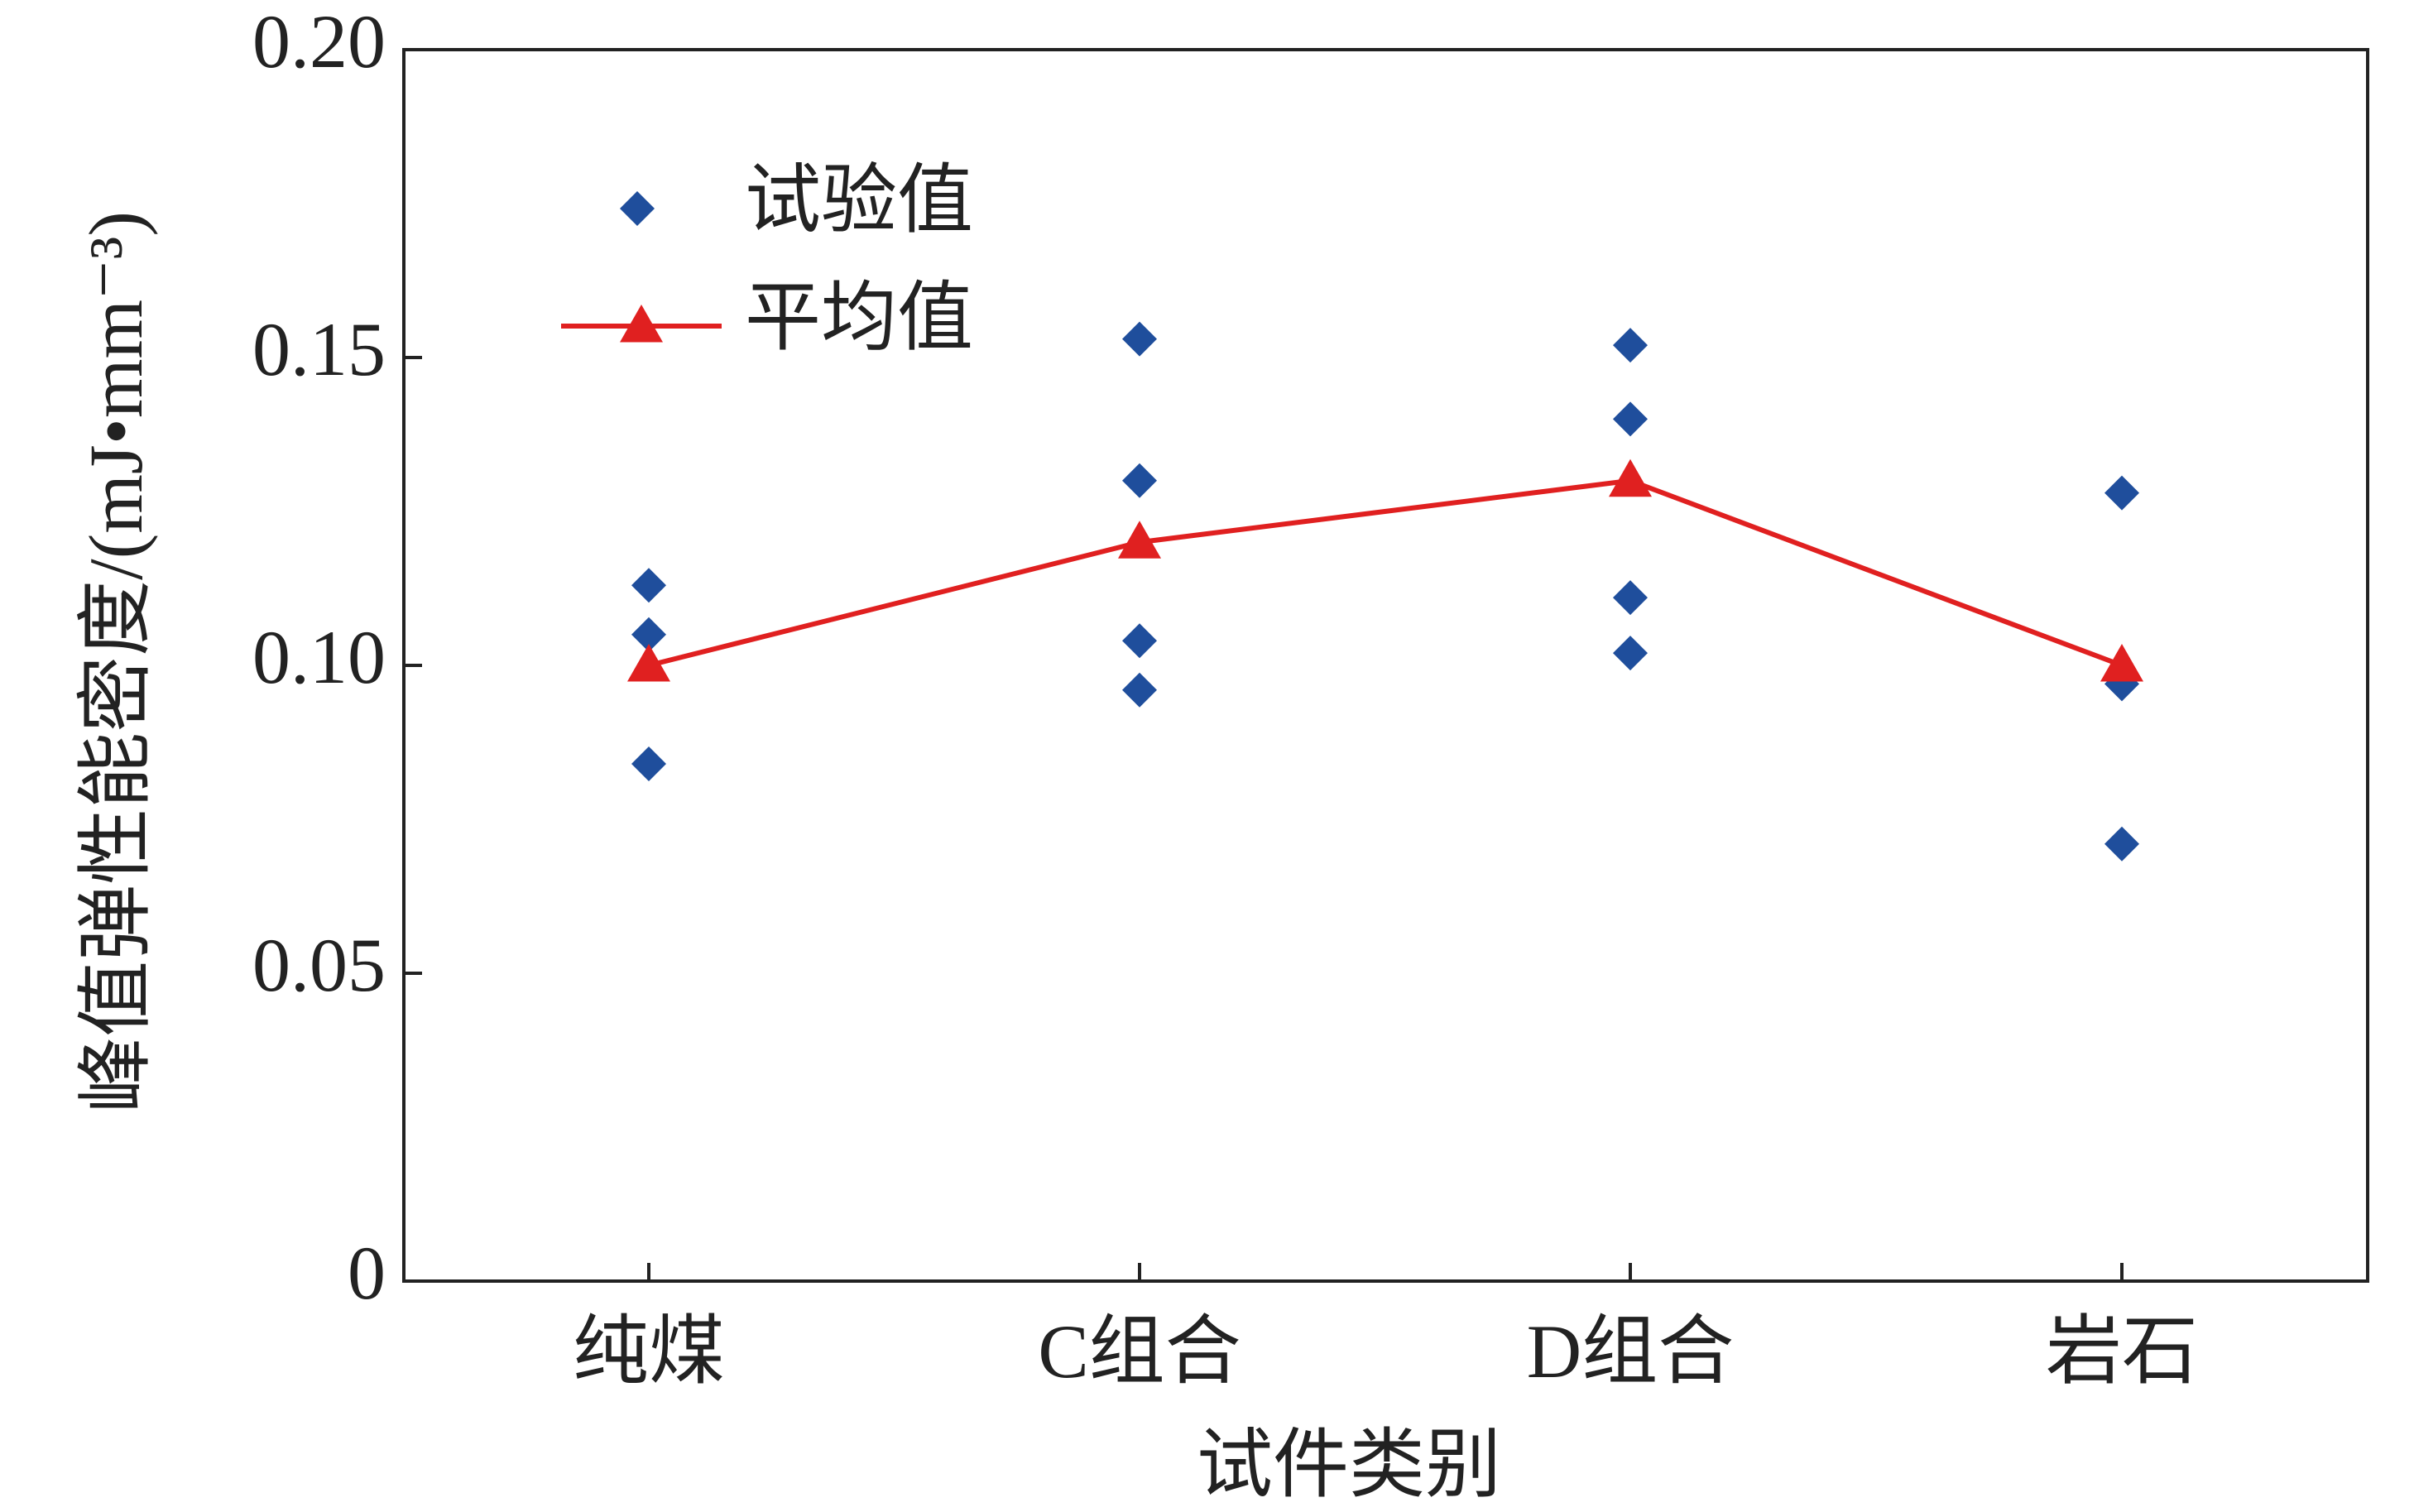  Describe the element at coordinates (2122, 1351) in the screenshot. I see `x-tick-label: 岩石` at that location.